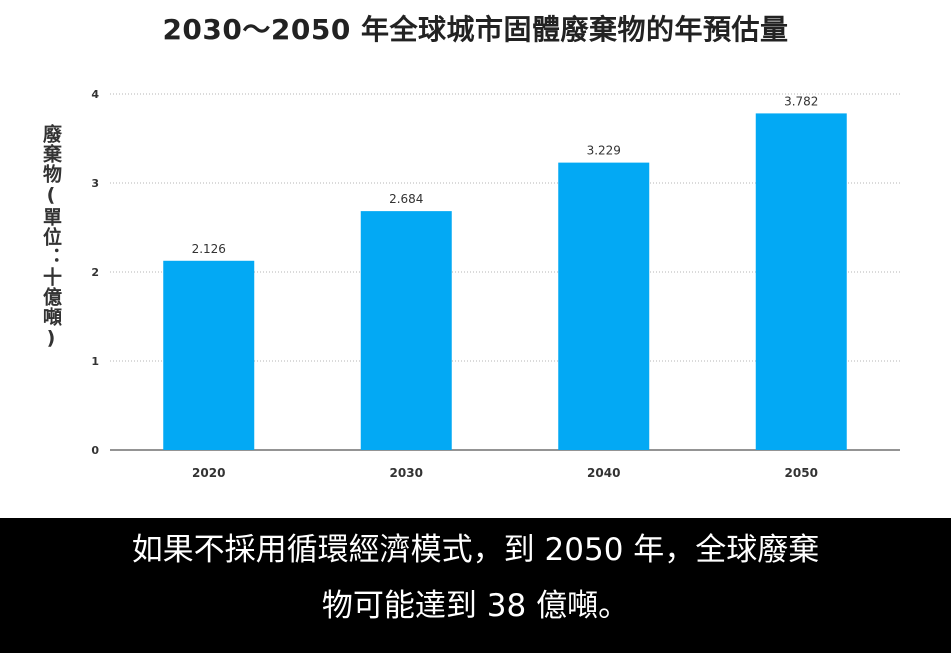 Image resolution: width=951 pixels, height=653 pixels. Describe the element at coordinates (604, 151) in the screenshot. I see `data-label-2040: 3.229` at that location.